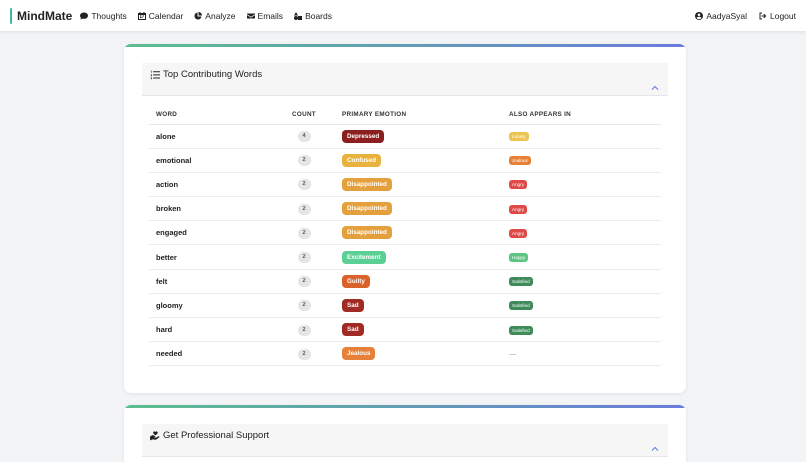 Image resolution: width=806 pixels, height=462 pixels. What do you see at coordinates (726, 15) in the screenshot?
I see `nav-username: AadyaSyal` at bounding box center [726, 15].